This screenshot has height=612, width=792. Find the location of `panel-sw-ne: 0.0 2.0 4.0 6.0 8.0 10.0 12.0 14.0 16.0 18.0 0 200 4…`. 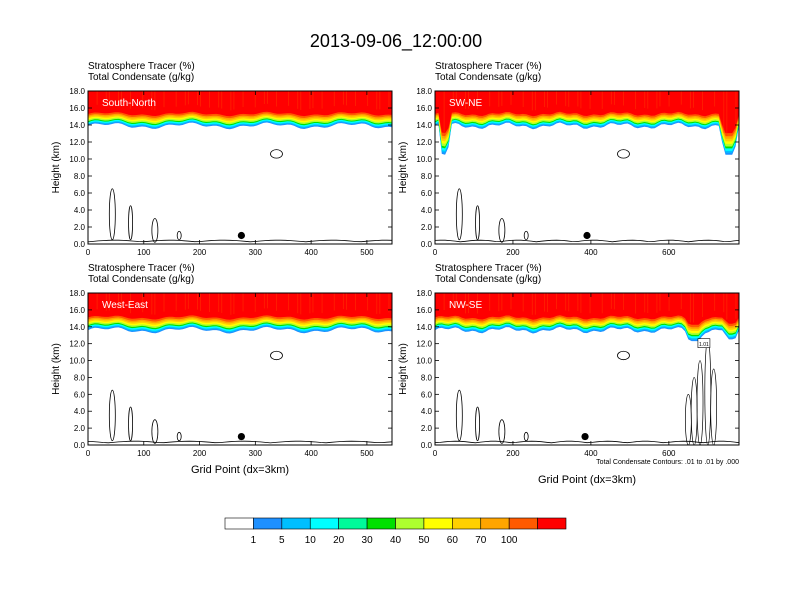

panel-sw-ne: 0.0 2.0 4.0 6.0 8.0 10.0 12.0 14.0 16.0 18.0 0 200 4… is located at coordinates (569, 159).